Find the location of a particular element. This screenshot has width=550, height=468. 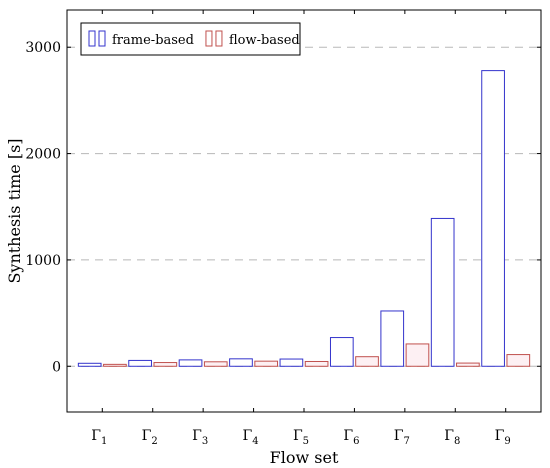

x-tick-label: Γ2 is located at coordinates (150, 437).